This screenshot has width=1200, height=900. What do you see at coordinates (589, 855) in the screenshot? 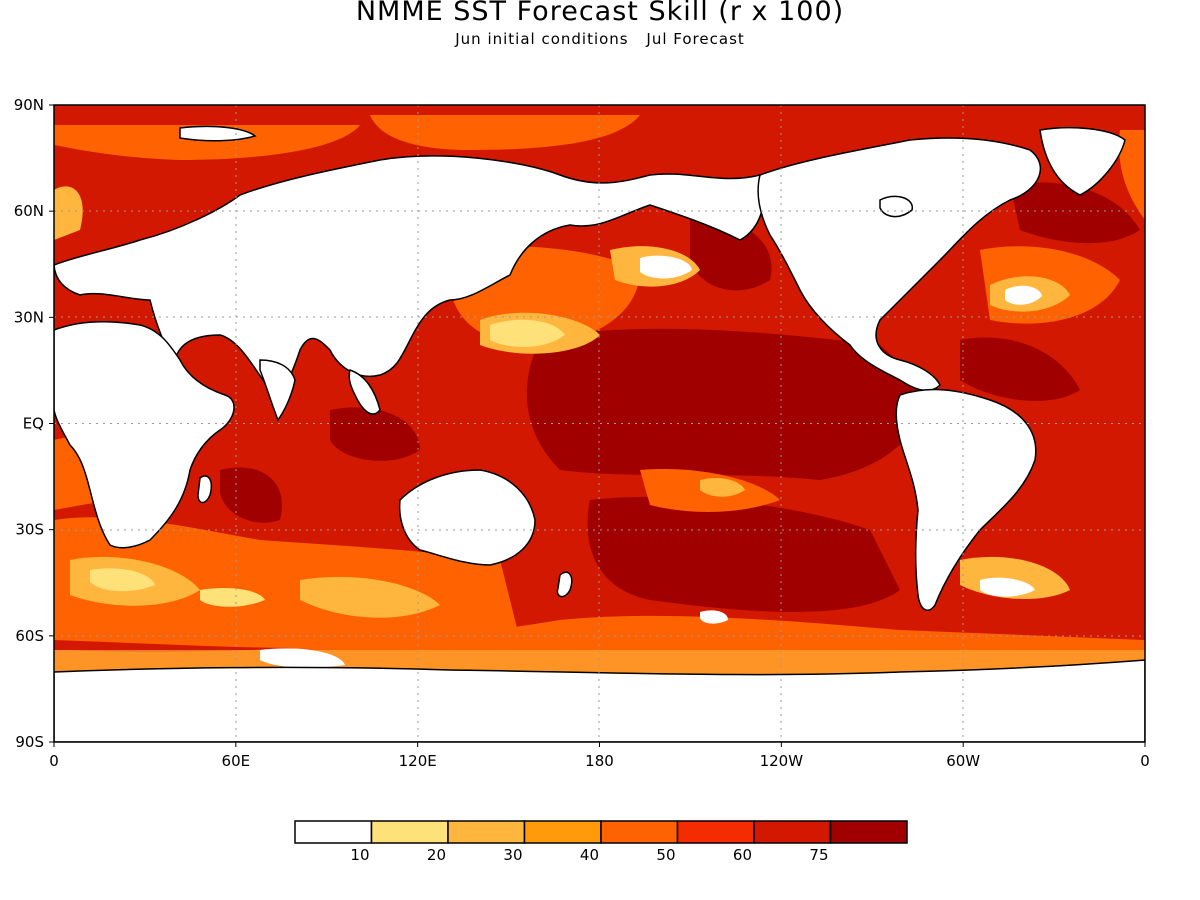
I see `colorbar-label: 40` at bounding box center [589, 855].